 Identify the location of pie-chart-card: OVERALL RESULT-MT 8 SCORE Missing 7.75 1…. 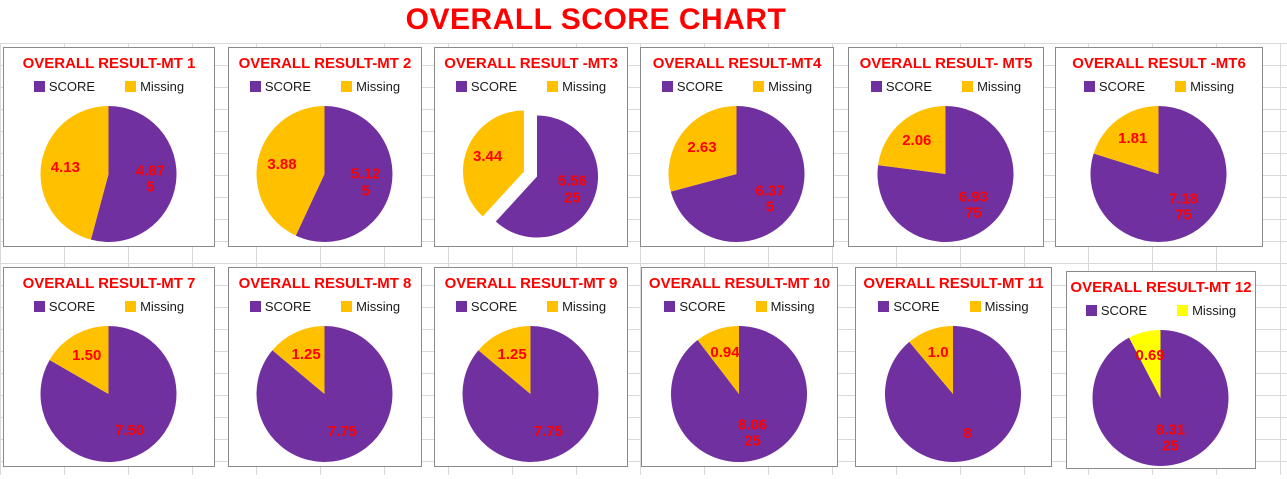
(325, 367).